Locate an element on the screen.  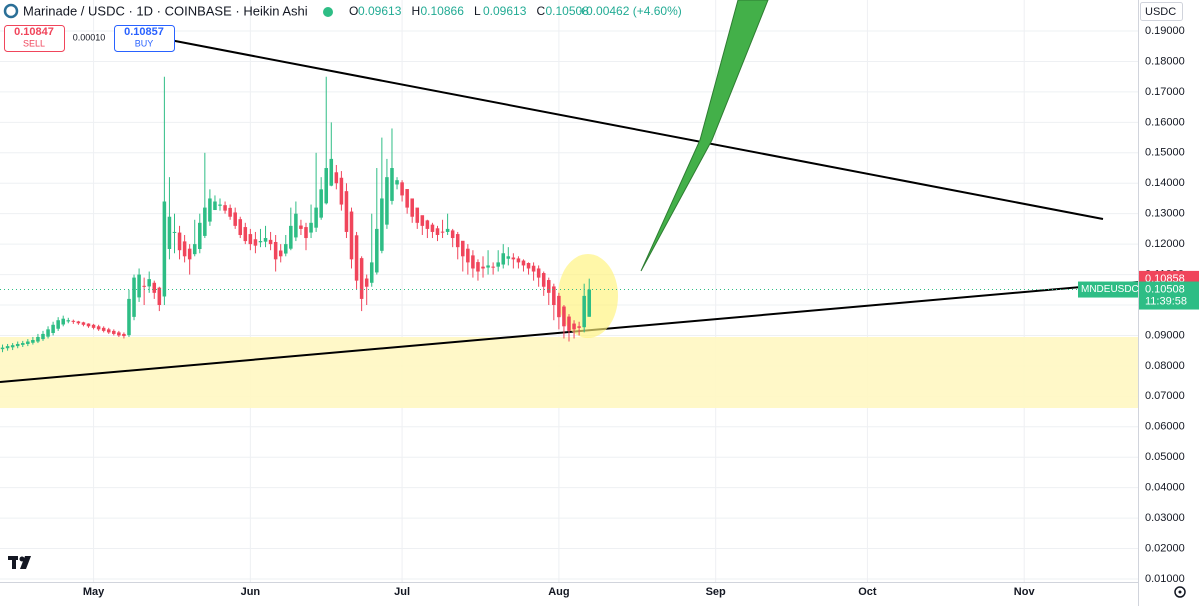
y-tick-label: 0.07000 is located at coordinates (1165, 396).